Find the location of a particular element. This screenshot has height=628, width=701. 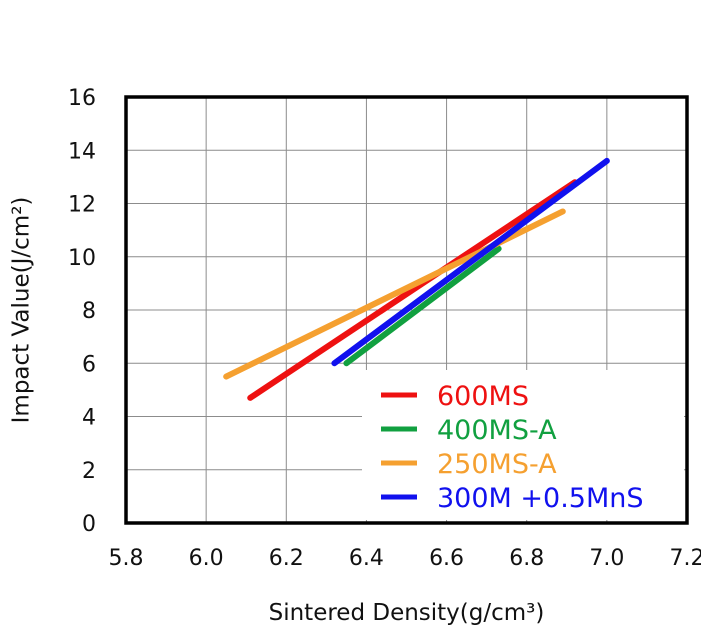

y-tick-label: 10 is located at coordinates (82, 258).